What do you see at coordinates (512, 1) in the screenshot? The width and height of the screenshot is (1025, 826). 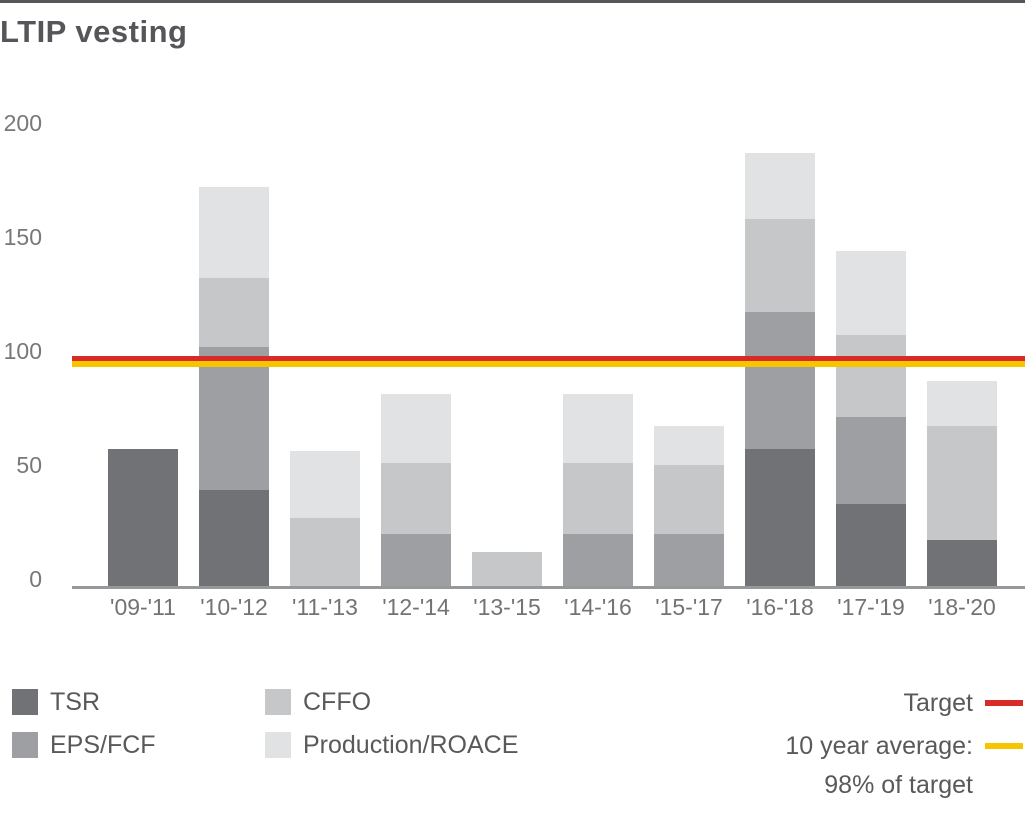 I see `top-border-rule` at bounding box center [512, 1].